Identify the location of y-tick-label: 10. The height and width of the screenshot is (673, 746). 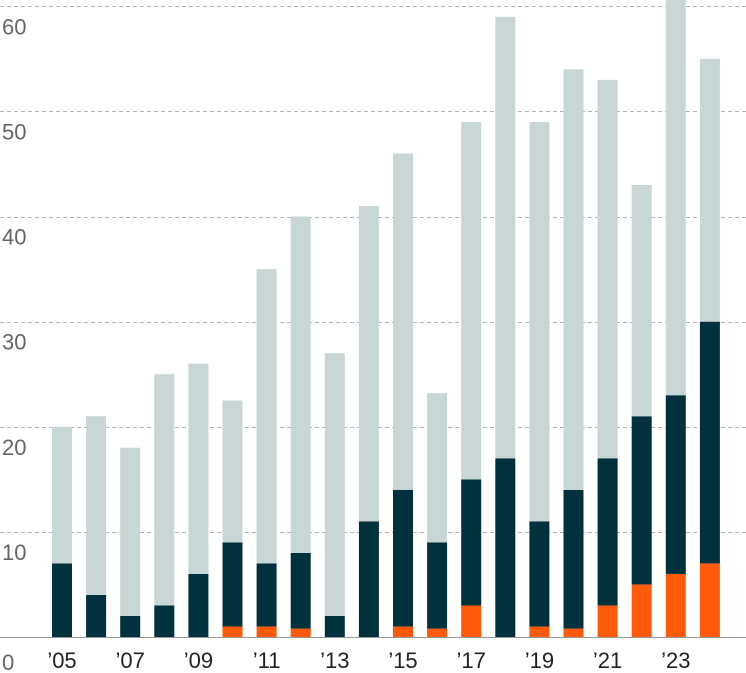
(14, 552).